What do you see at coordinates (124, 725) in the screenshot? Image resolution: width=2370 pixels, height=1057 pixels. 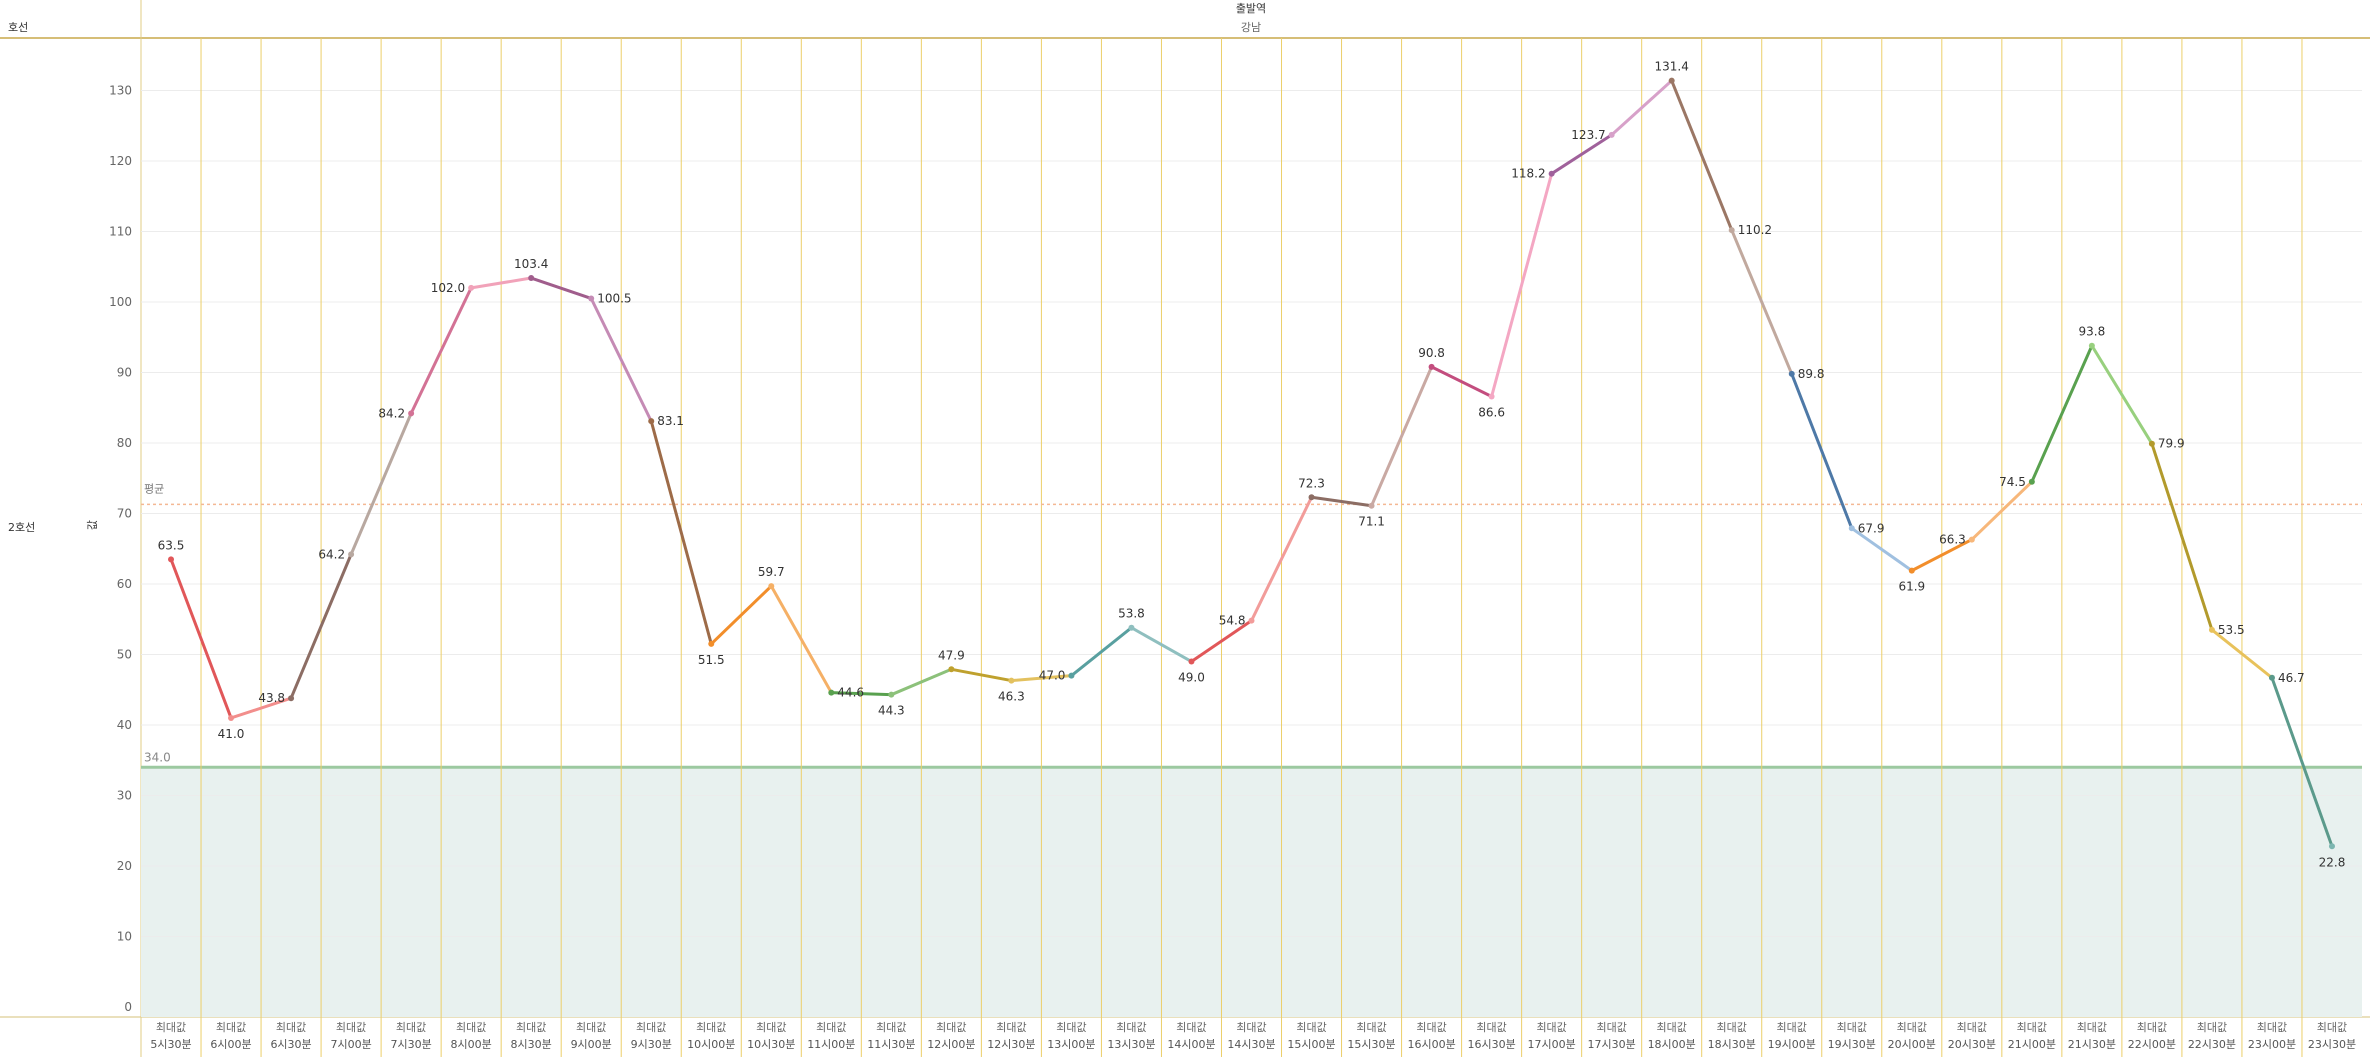 I see `y-tick-label: 40` at bounding box center [124, 725].